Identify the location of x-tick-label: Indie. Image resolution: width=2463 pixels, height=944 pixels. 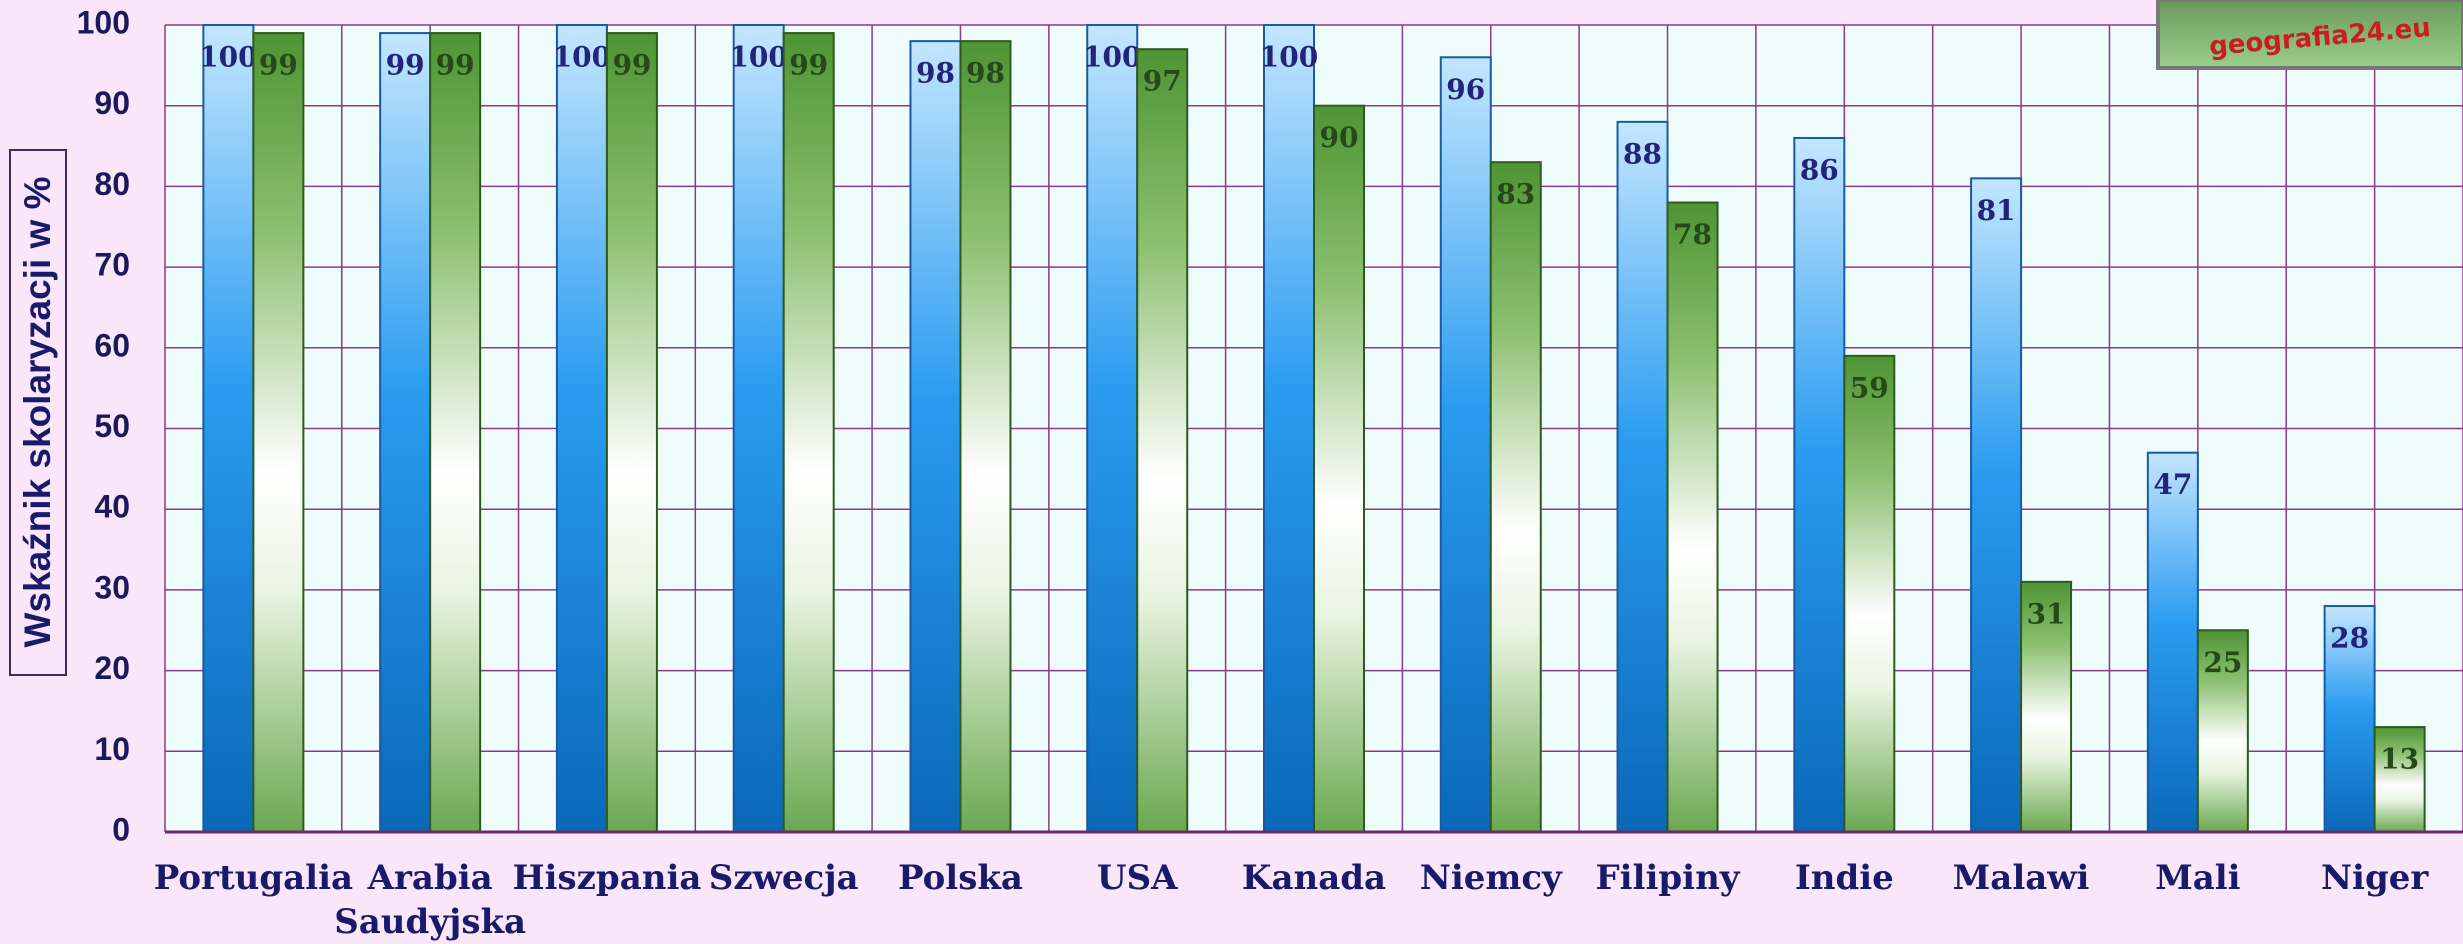
(1844, 878).